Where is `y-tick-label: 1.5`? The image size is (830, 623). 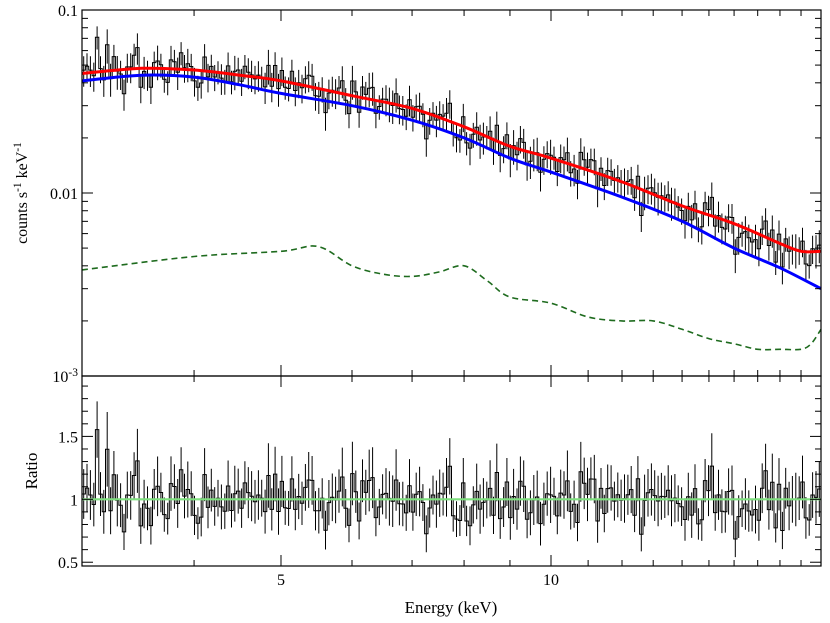 y-tick-label: 1.5 is located at coordinates (68, 437).